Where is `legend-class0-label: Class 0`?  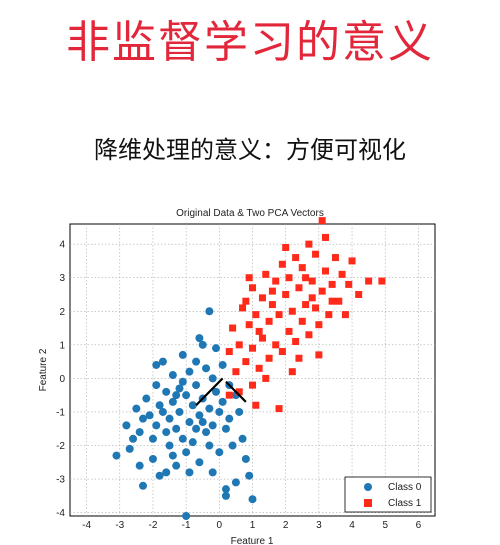 legend-class0-label: Class 0 is located at coordinates (405, 487).